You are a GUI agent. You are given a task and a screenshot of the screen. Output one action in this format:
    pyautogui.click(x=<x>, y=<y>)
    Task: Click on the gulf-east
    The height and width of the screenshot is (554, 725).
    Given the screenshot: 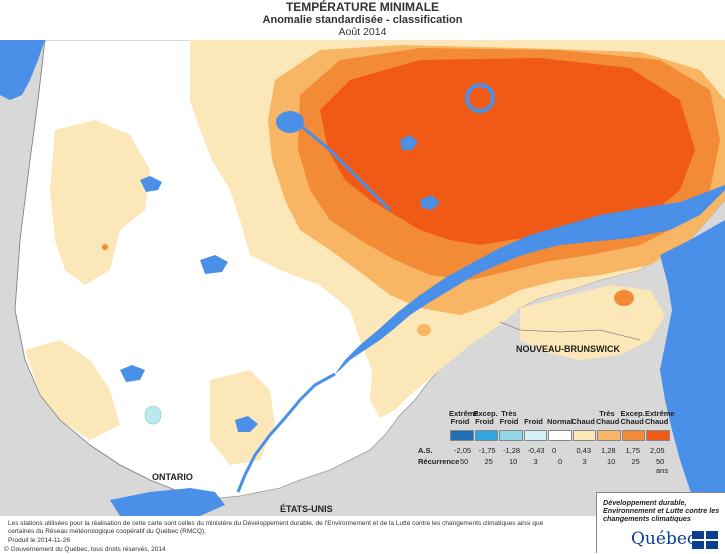 What is the action you would take?
    pyautogui.click(x=692, y=368)
    